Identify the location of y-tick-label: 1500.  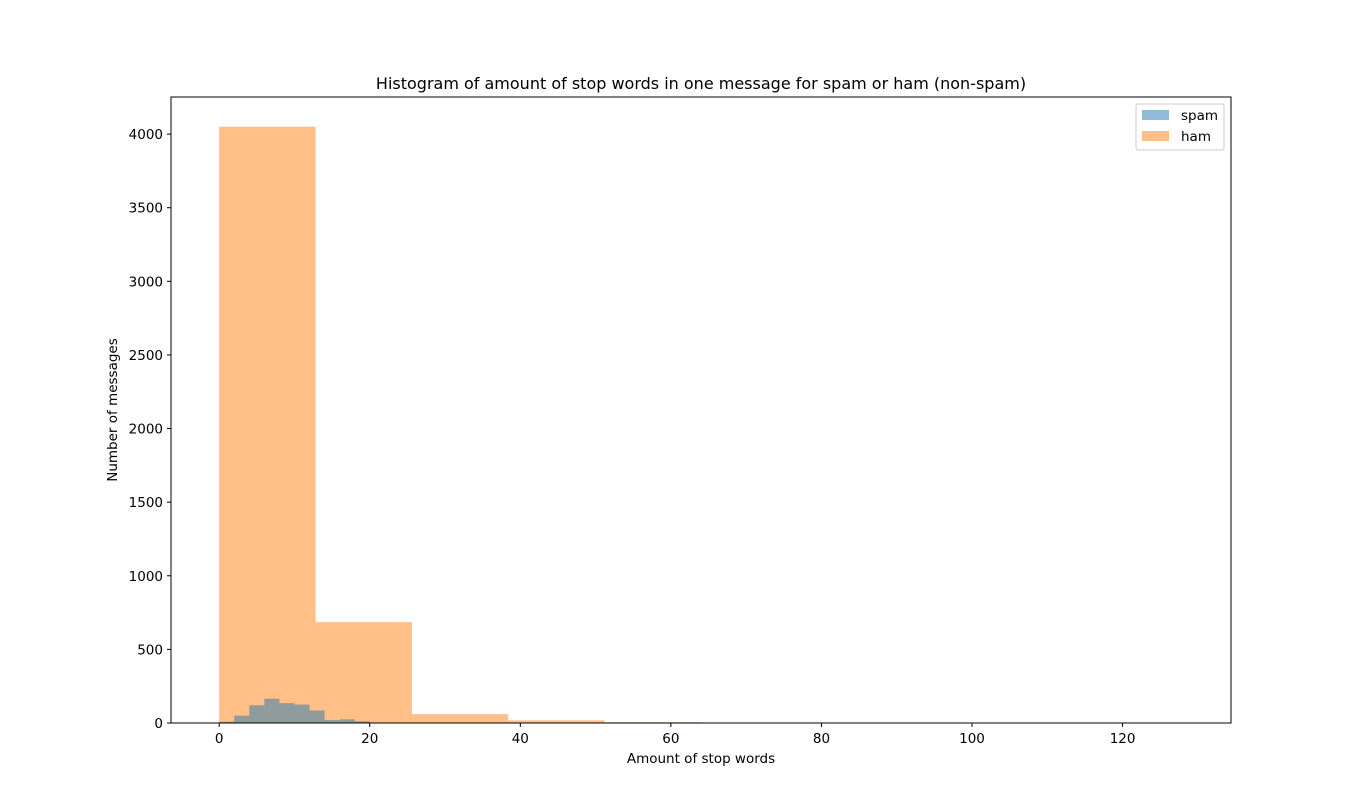
(146, 503).